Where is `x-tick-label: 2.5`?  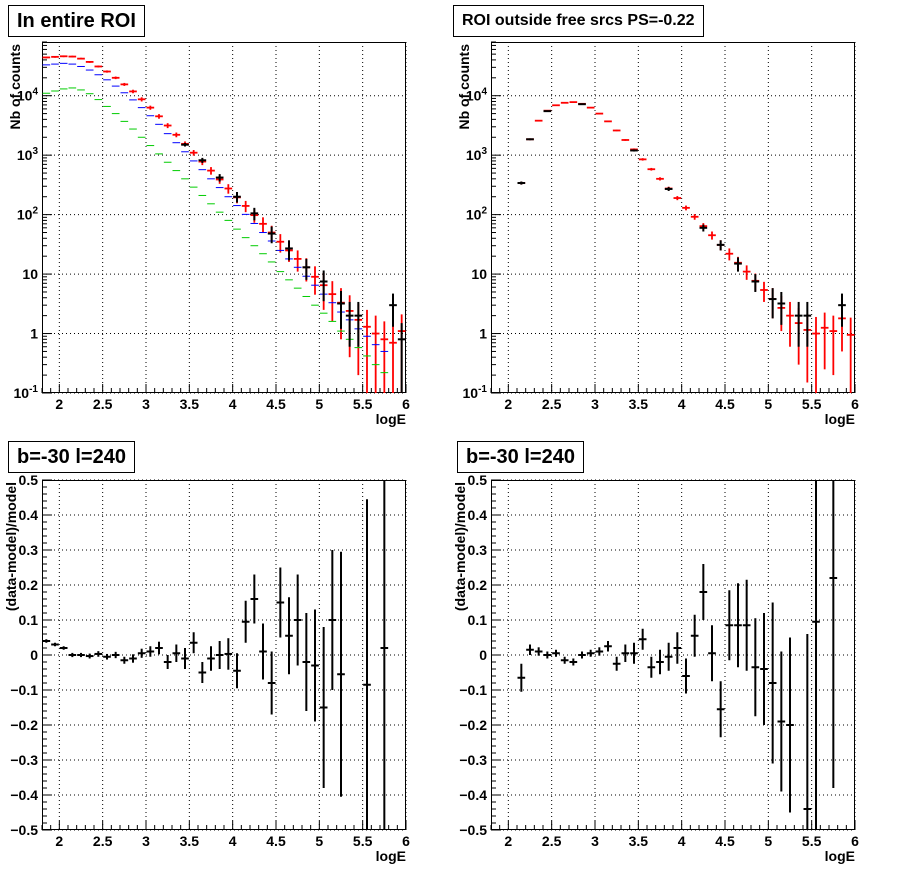 x-tick-label: 2.5 is located at coordinates (552, 841).